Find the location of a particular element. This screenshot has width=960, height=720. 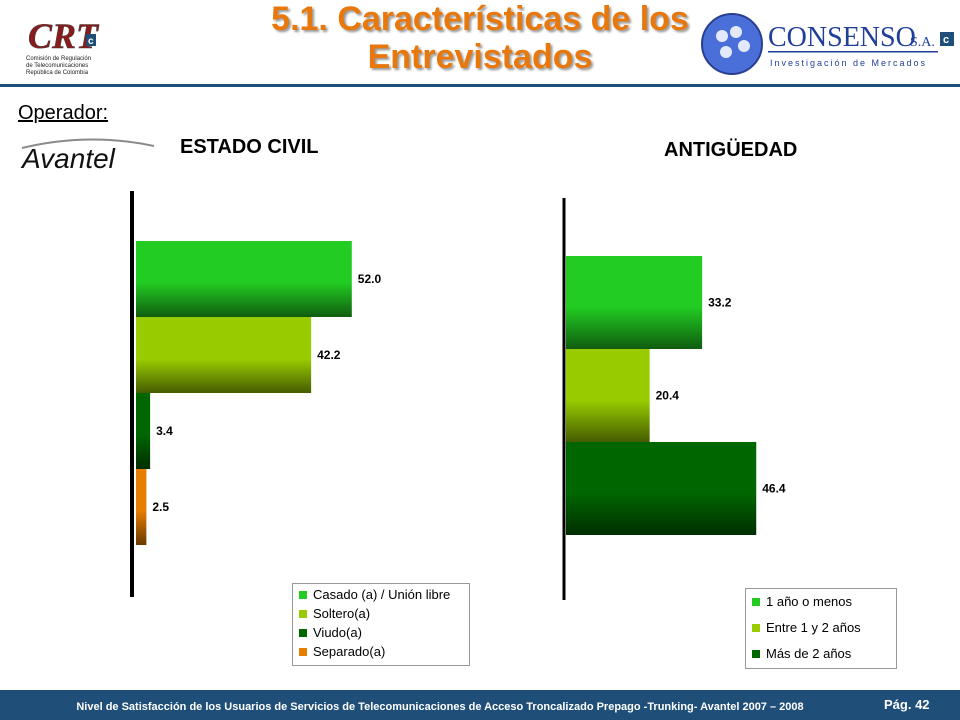

bar-value-label-1: 33.2 is located at coordinates (720, 303).